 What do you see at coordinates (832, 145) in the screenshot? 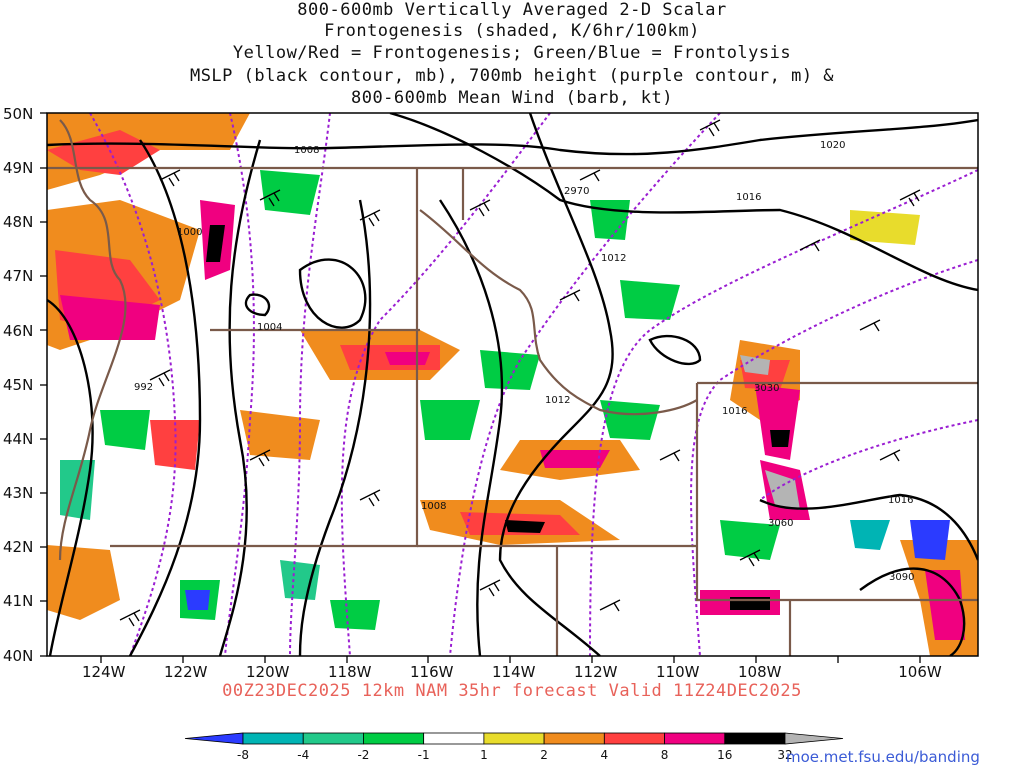
I see `contour-label: 1020` at bounding box center [832, 145].